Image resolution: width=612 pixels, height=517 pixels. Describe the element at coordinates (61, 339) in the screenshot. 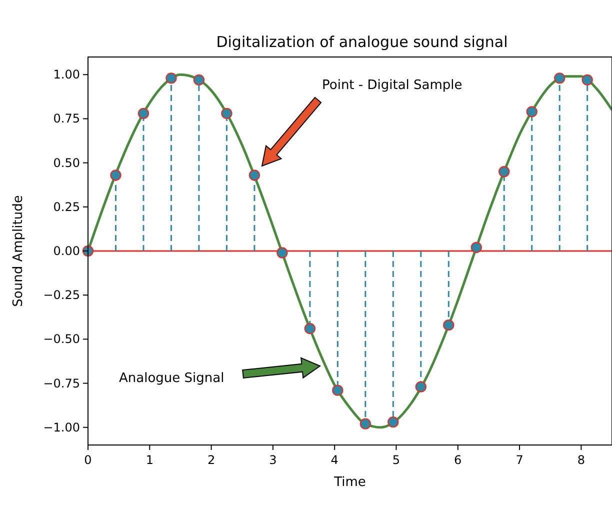

I see `y-tick-label: −0.50` at that location.